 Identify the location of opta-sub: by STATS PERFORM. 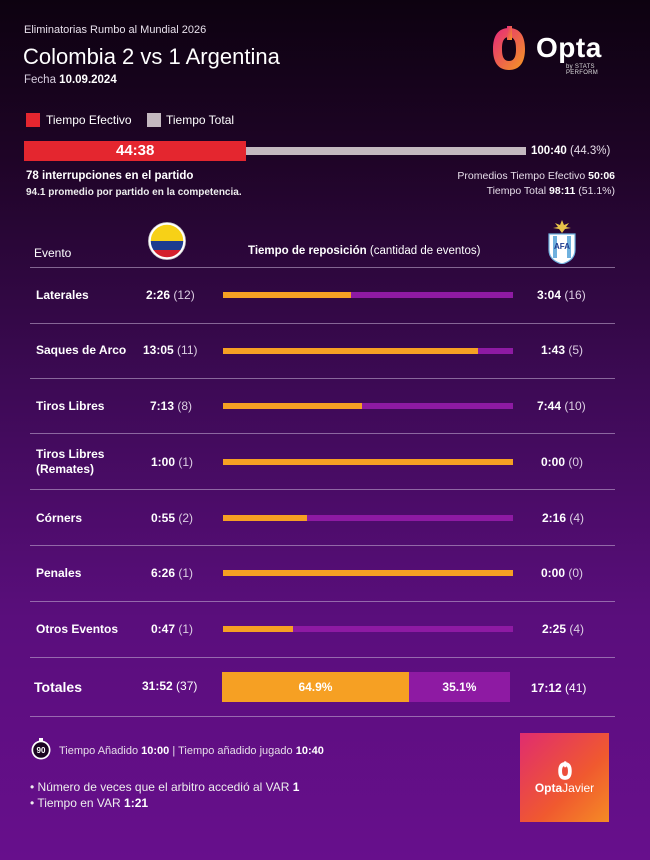
(582, 70).